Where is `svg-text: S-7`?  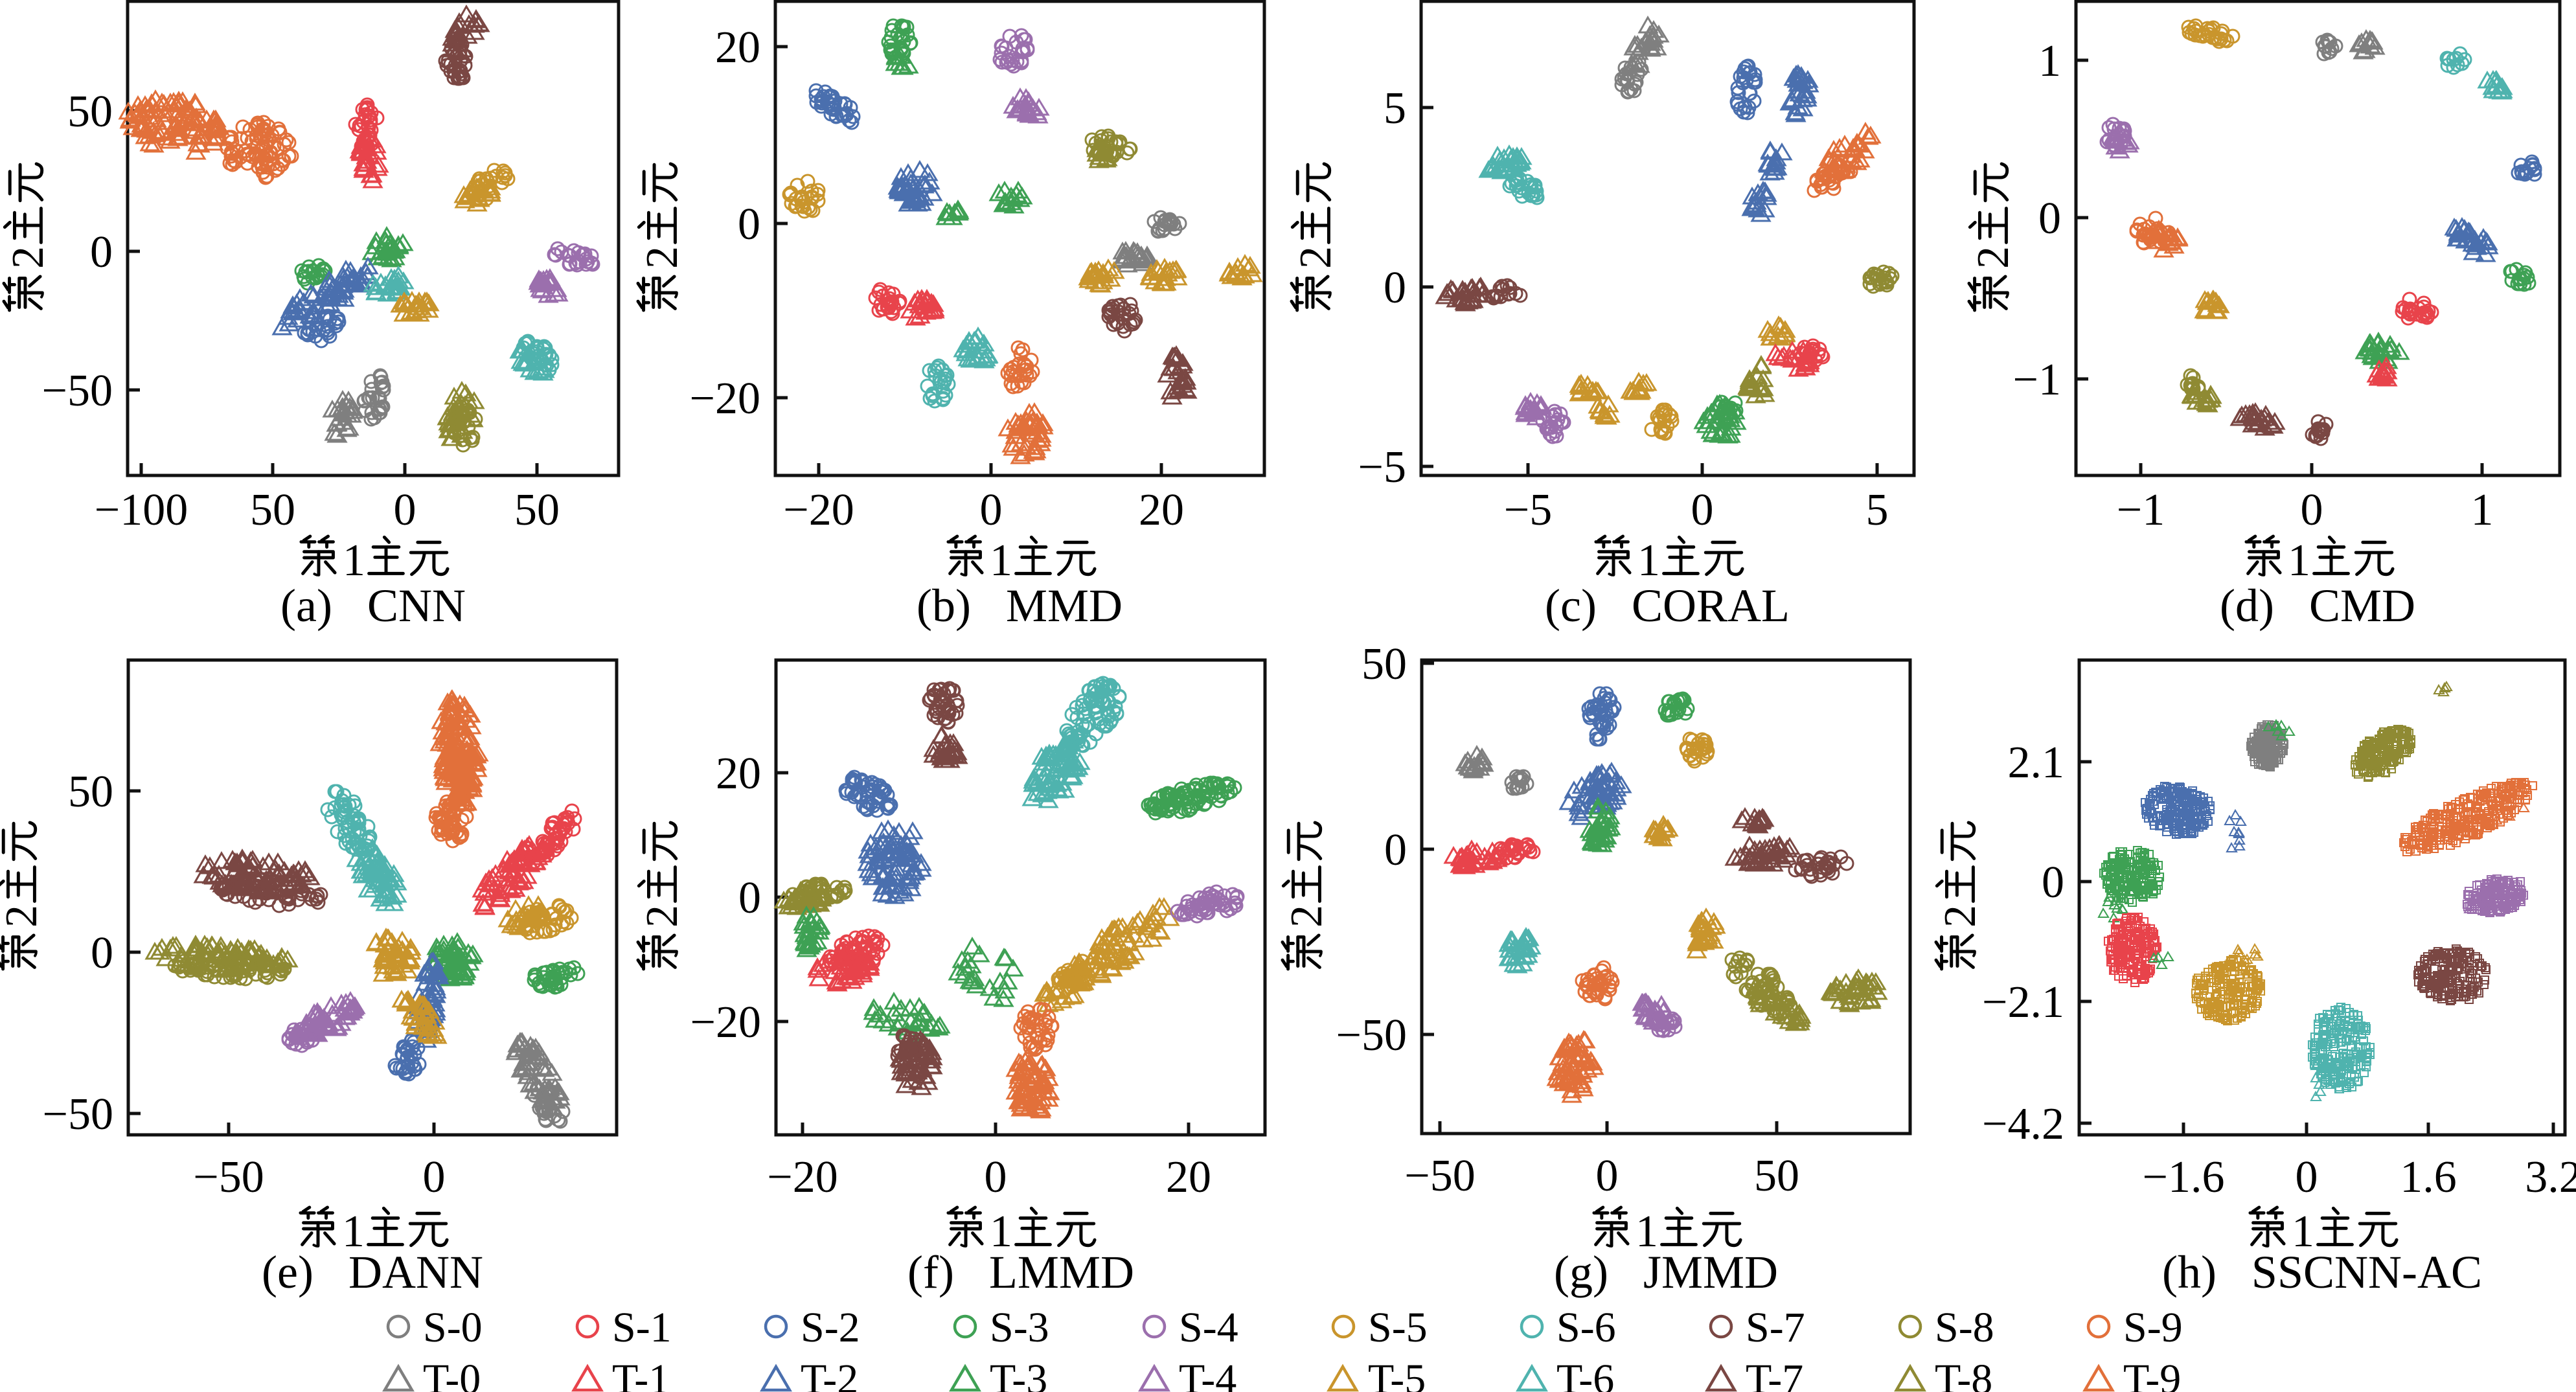
svg-text: S-7 is located at coordinates (1776, 1327).